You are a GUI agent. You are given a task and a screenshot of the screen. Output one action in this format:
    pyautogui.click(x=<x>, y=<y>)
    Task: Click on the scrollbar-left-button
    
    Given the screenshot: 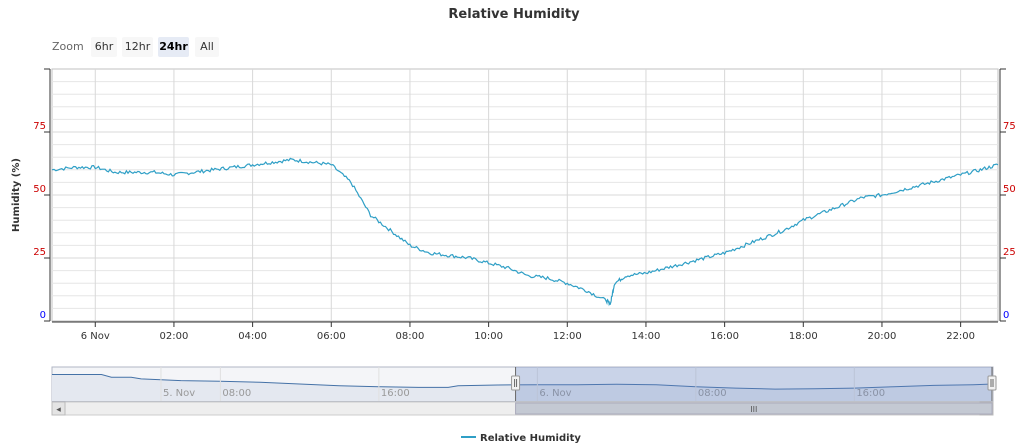 What is the action you would take?
    pyautogui.click(x=58, y=408)
    